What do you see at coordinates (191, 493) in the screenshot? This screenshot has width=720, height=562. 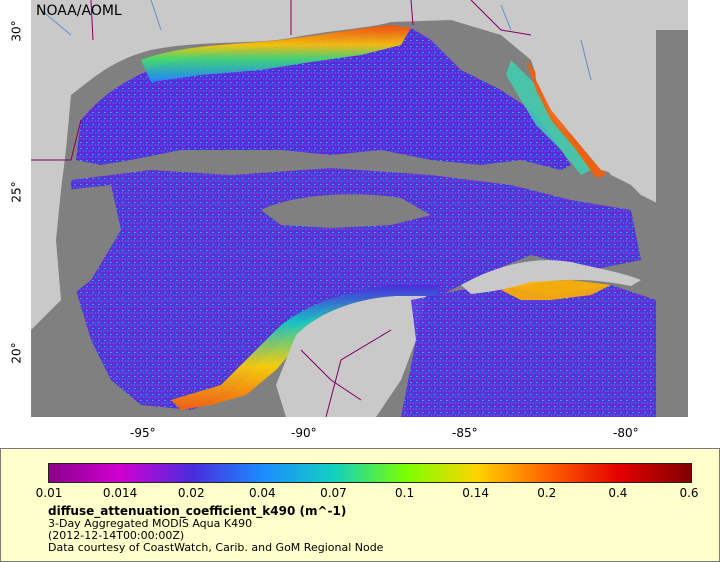 I see `colorbar-tick-label: 0.02` at bounding box center [191, 493].